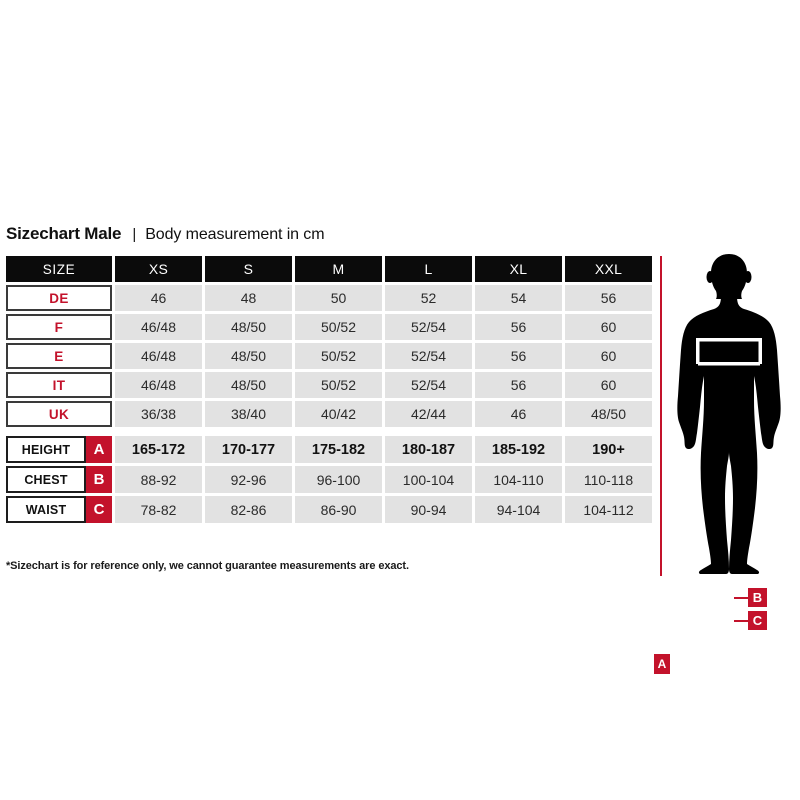 This screenshot has height=800, width=800. What do you see at coordinates (428, 449) in the screenshot?
I see `cell-height-l: 180-187` at bounding box center [428, 449].